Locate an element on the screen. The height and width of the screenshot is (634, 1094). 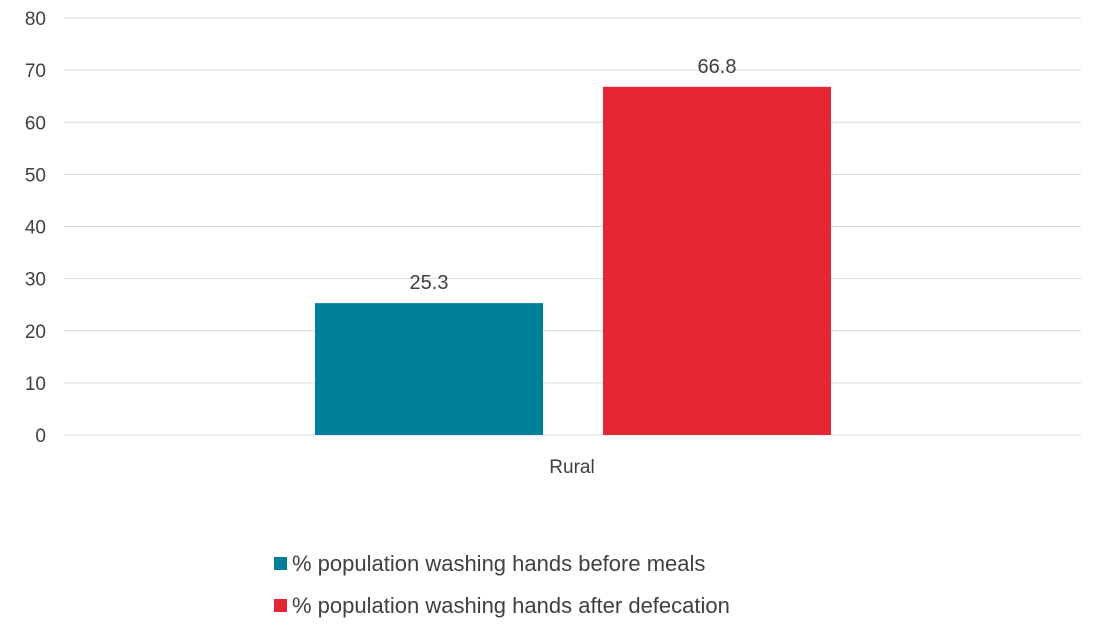
y-tick-label: 10 is located at coordinates (35, 384).